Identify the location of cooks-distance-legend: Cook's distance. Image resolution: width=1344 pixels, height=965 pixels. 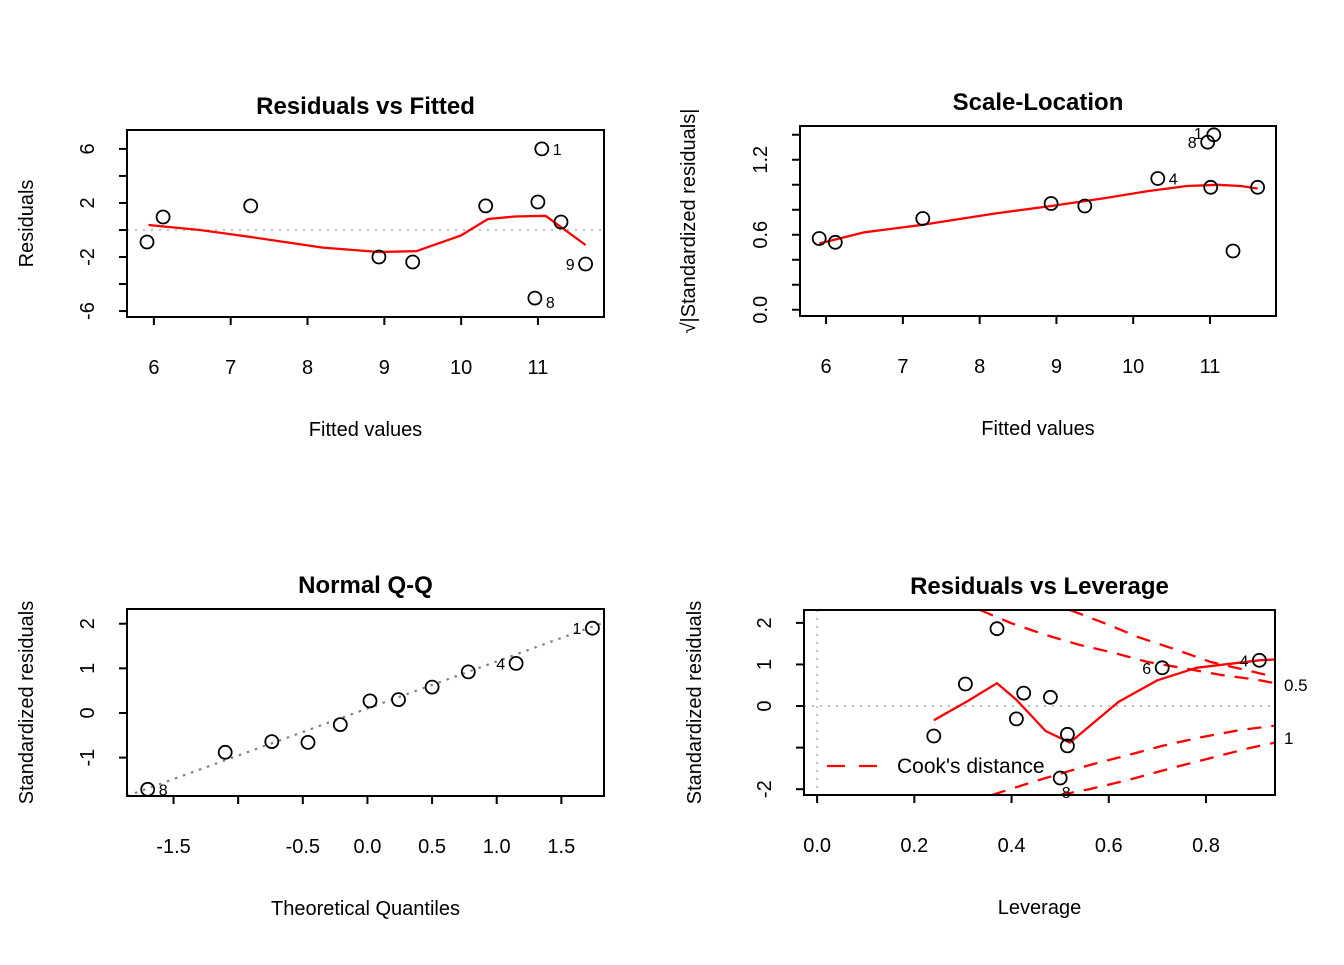
(936, 766).